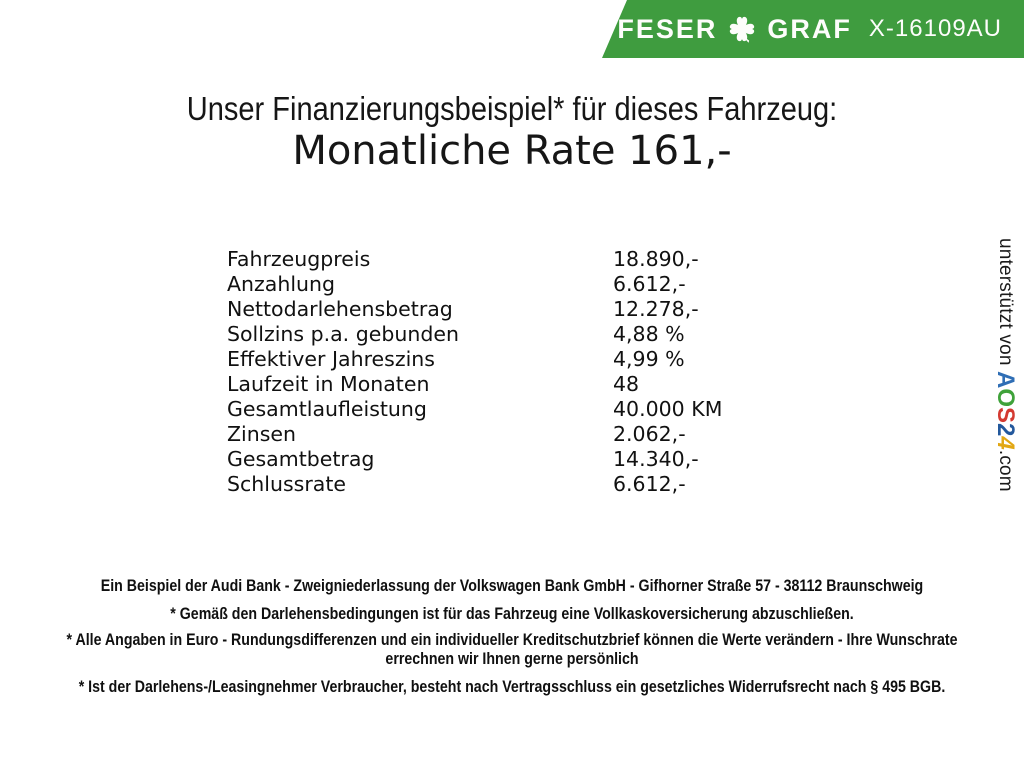  I want to click on brand-word-feser: FESER, so click(667, 28).